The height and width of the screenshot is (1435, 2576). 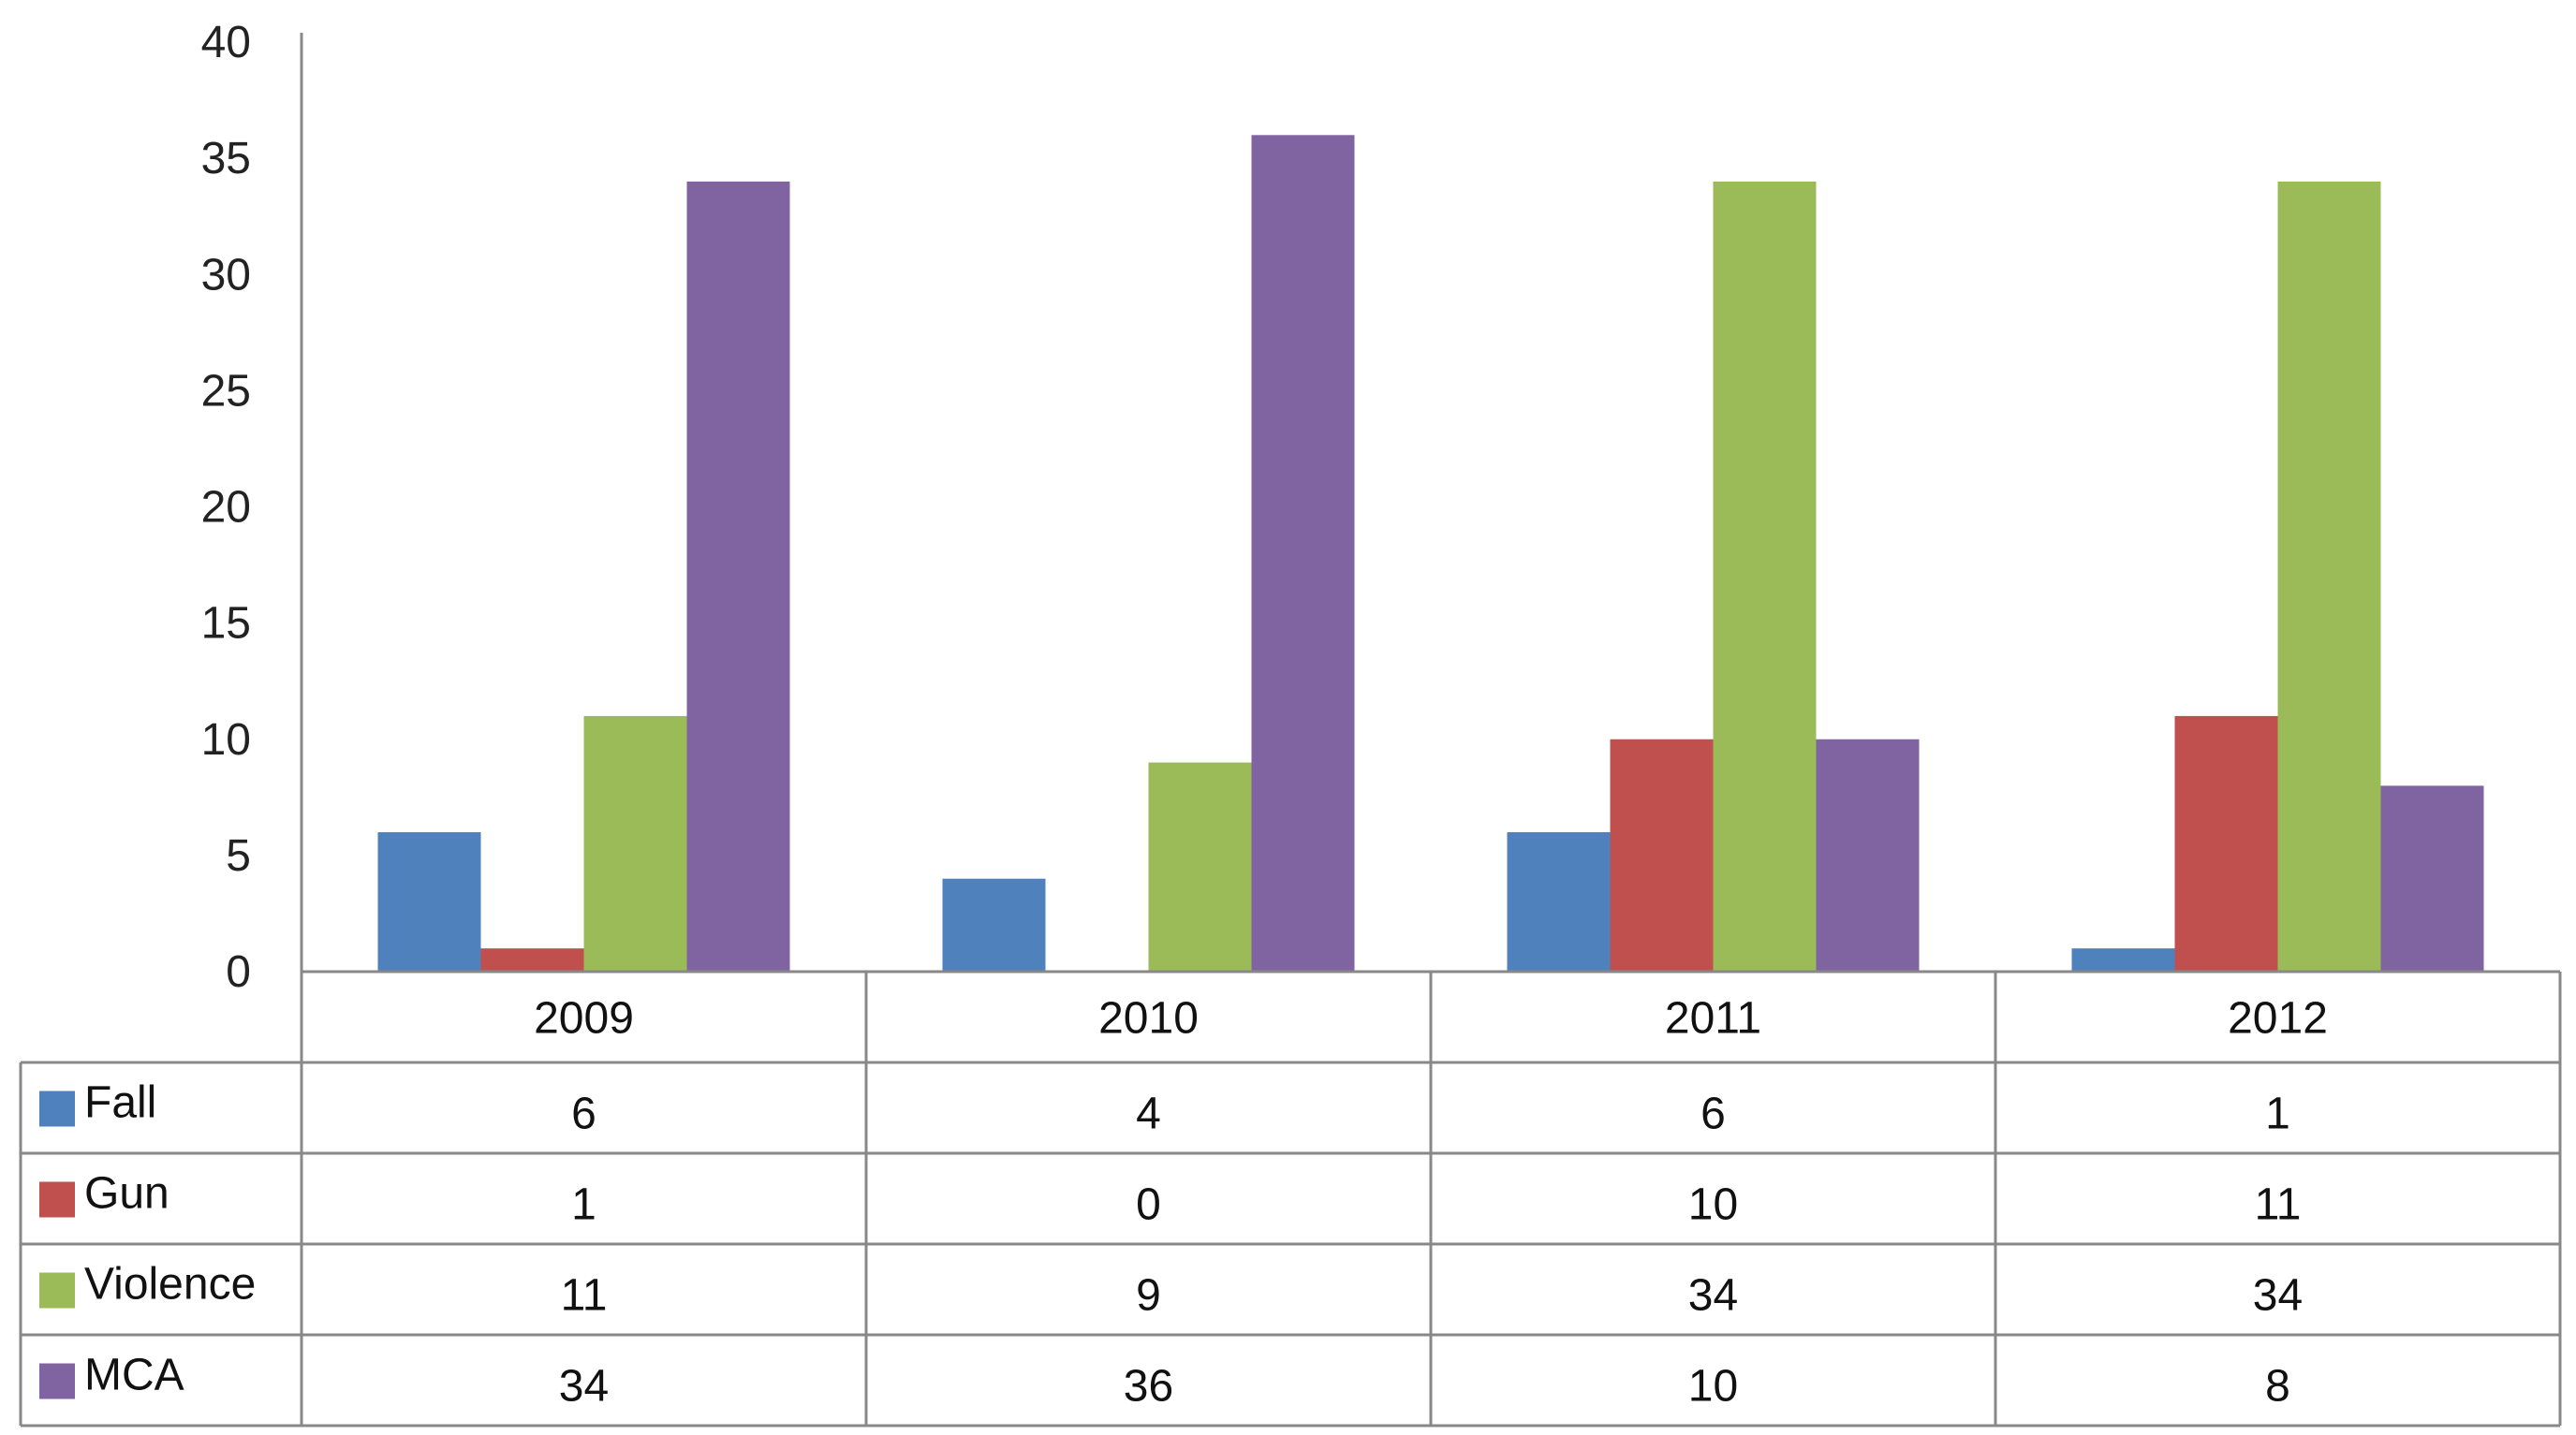 I want to click on table-cell-value: 4, so click(x=1148, y=1115).